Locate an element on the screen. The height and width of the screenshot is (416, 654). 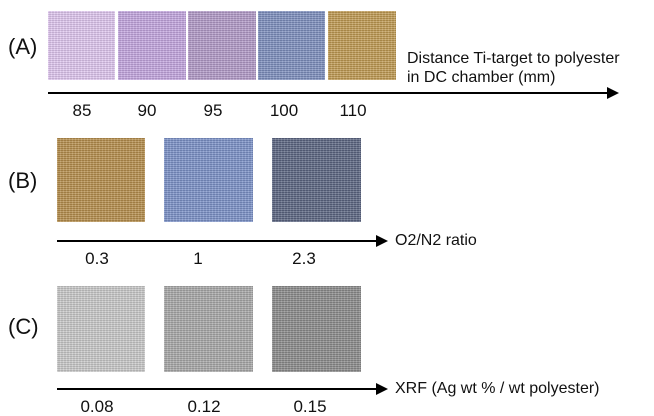
panel-c-tick-0-08: 0.08 is located at coordinates (97, 406).